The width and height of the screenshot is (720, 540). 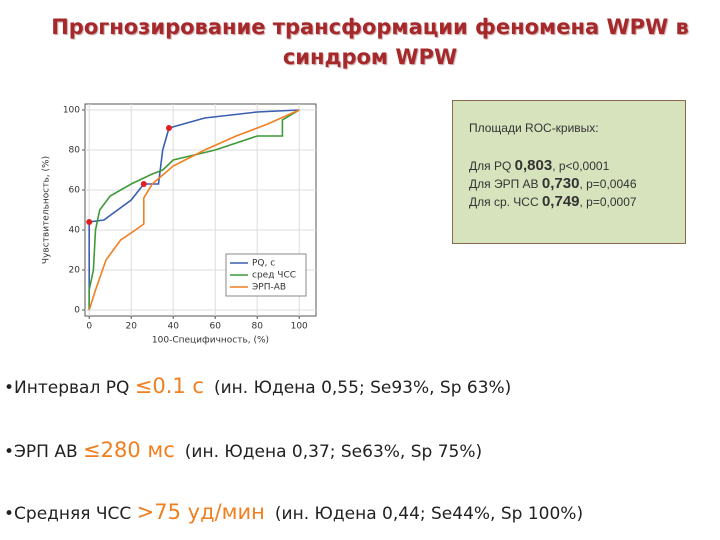 I want to click on box-text: Для ЭРП АВ, so click(x=505, y=184).